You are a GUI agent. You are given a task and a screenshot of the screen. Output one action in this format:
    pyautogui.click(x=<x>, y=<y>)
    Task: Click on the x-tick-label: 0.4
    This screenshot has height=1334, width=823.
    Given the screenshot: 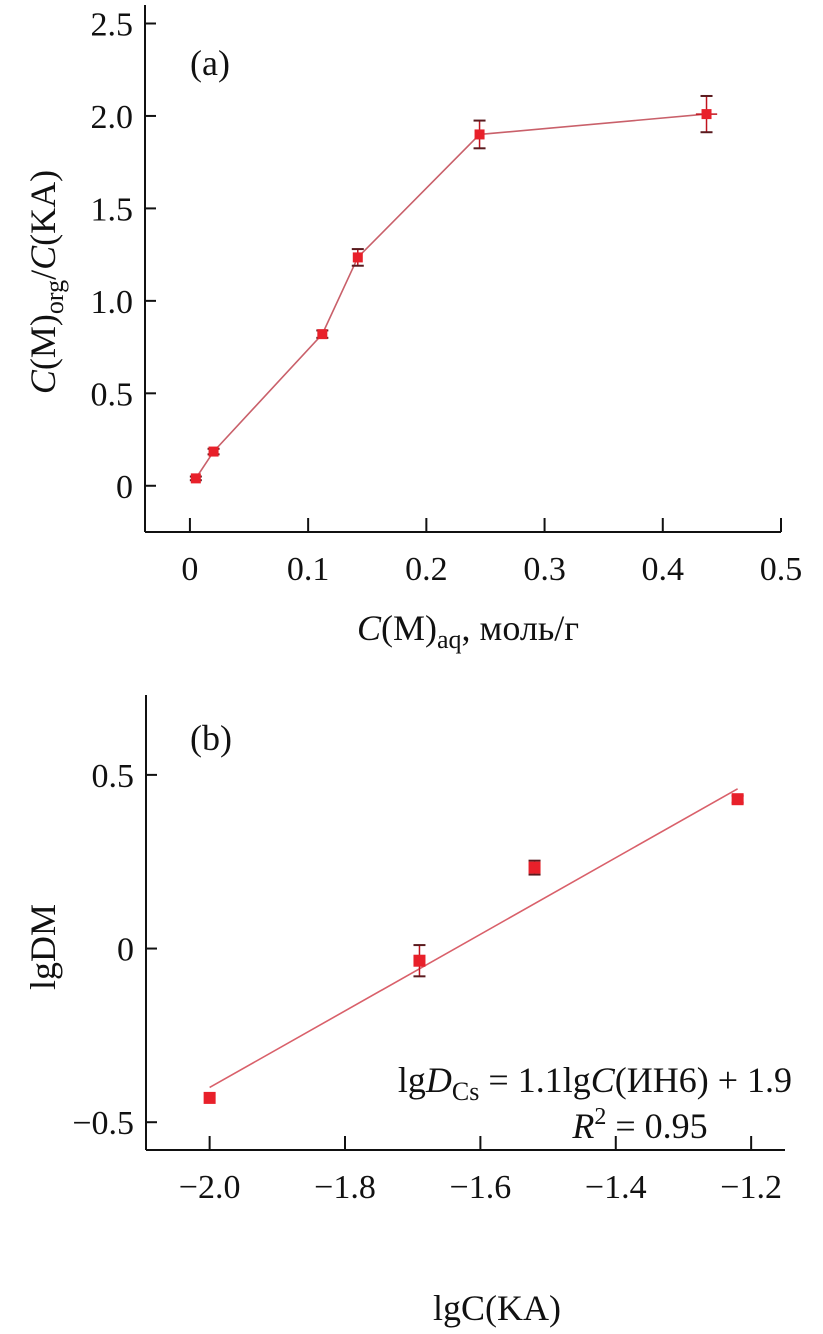 What is the action you would take?
    pyautogui.click(x=663, y=569)
    